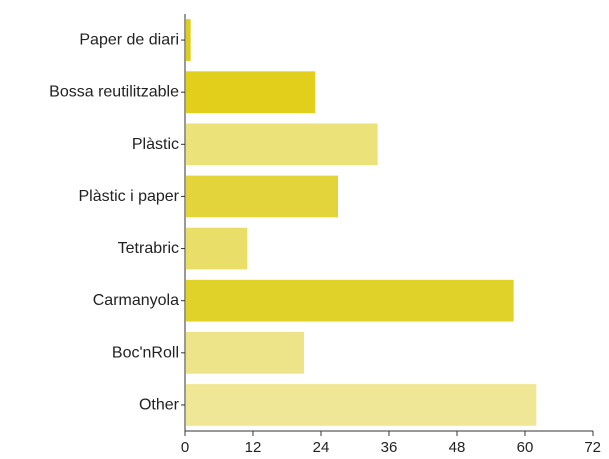 The height and width of the screenshot is (459, 609). What do you see at coordinates (525, 447) in the screenshot?
I see `x-tick-label: 60` at bounding box center [525, 447].